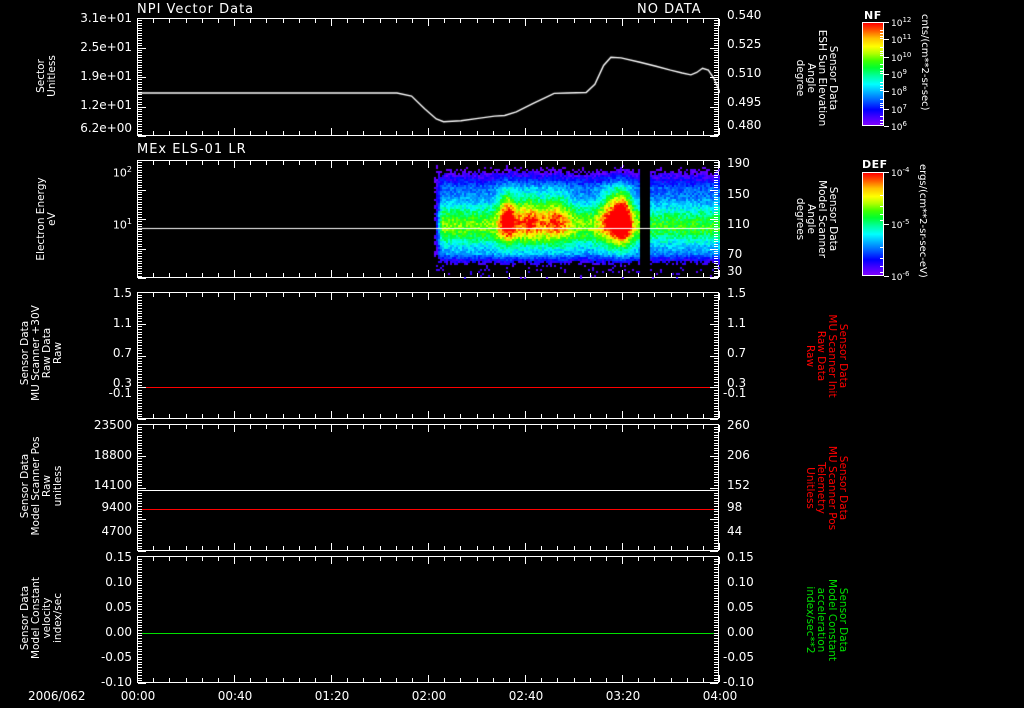 The width and height of the screenshot is (1024, 708). What do you see at coordinates (428, 619) in the screenshot?
I see `panel-velocity-frame` at bounding box center [428, 619].